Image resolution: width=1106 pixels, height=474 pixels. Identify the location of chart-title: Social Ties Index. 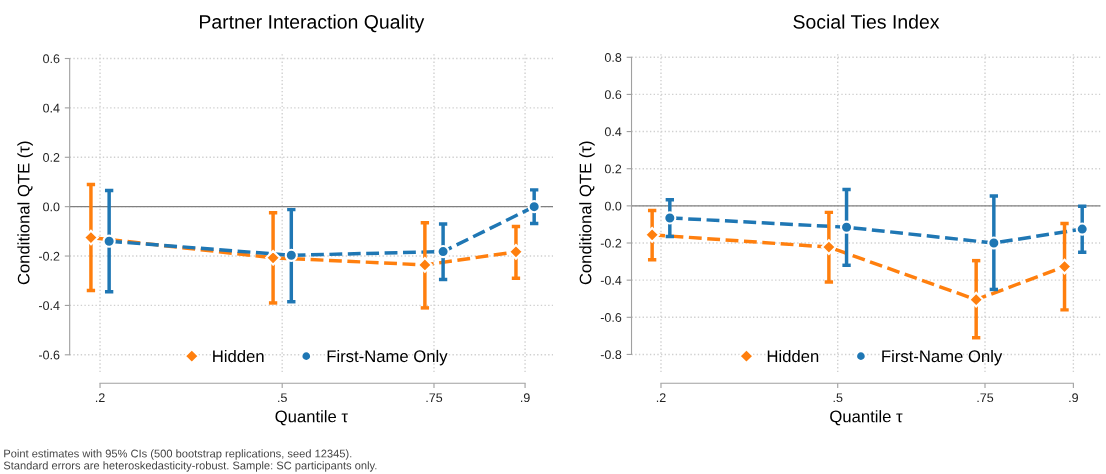
(866, 21).